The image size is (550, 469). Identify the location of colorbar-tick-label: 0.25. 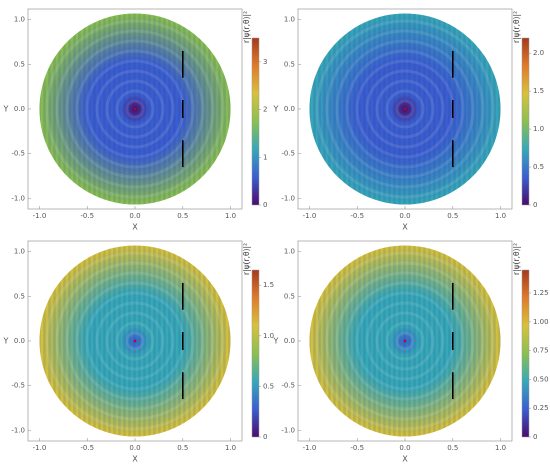
(541, 408).